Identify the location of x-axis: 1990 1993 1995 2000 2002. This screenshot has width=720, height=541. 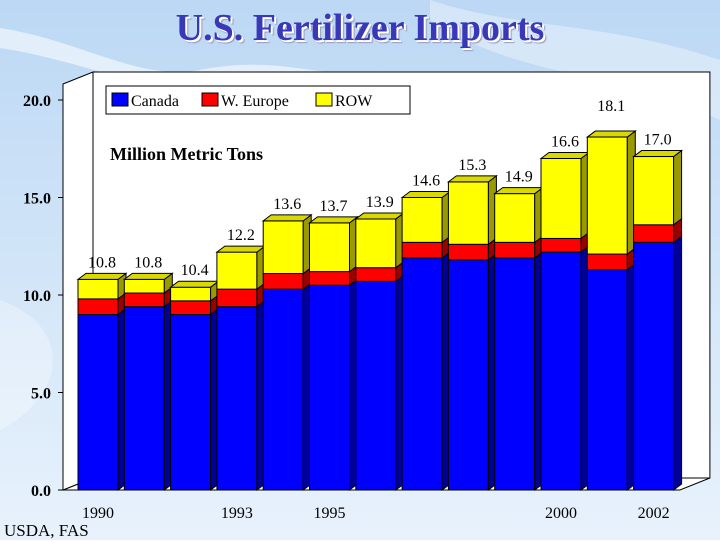
(376, 513).